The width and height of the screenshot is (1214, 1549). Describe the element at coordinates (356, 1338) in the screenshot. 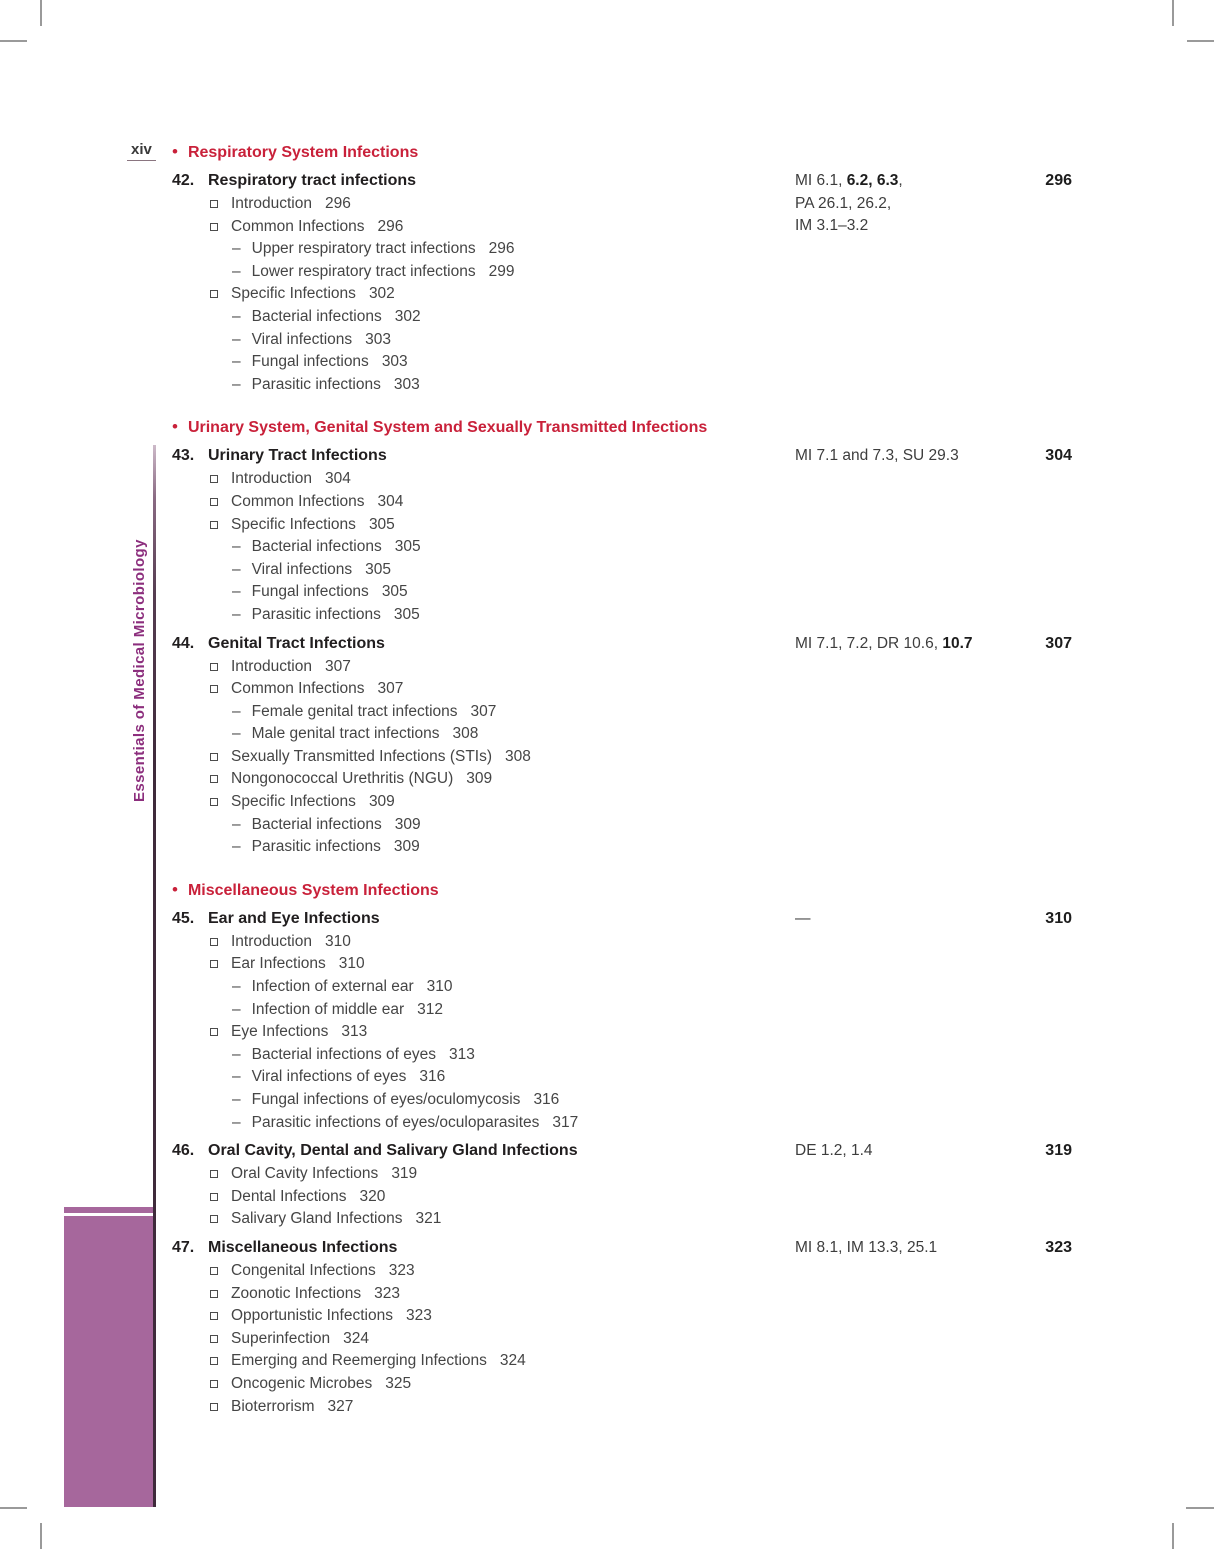

I see `entry-page-number: 324` at that location.